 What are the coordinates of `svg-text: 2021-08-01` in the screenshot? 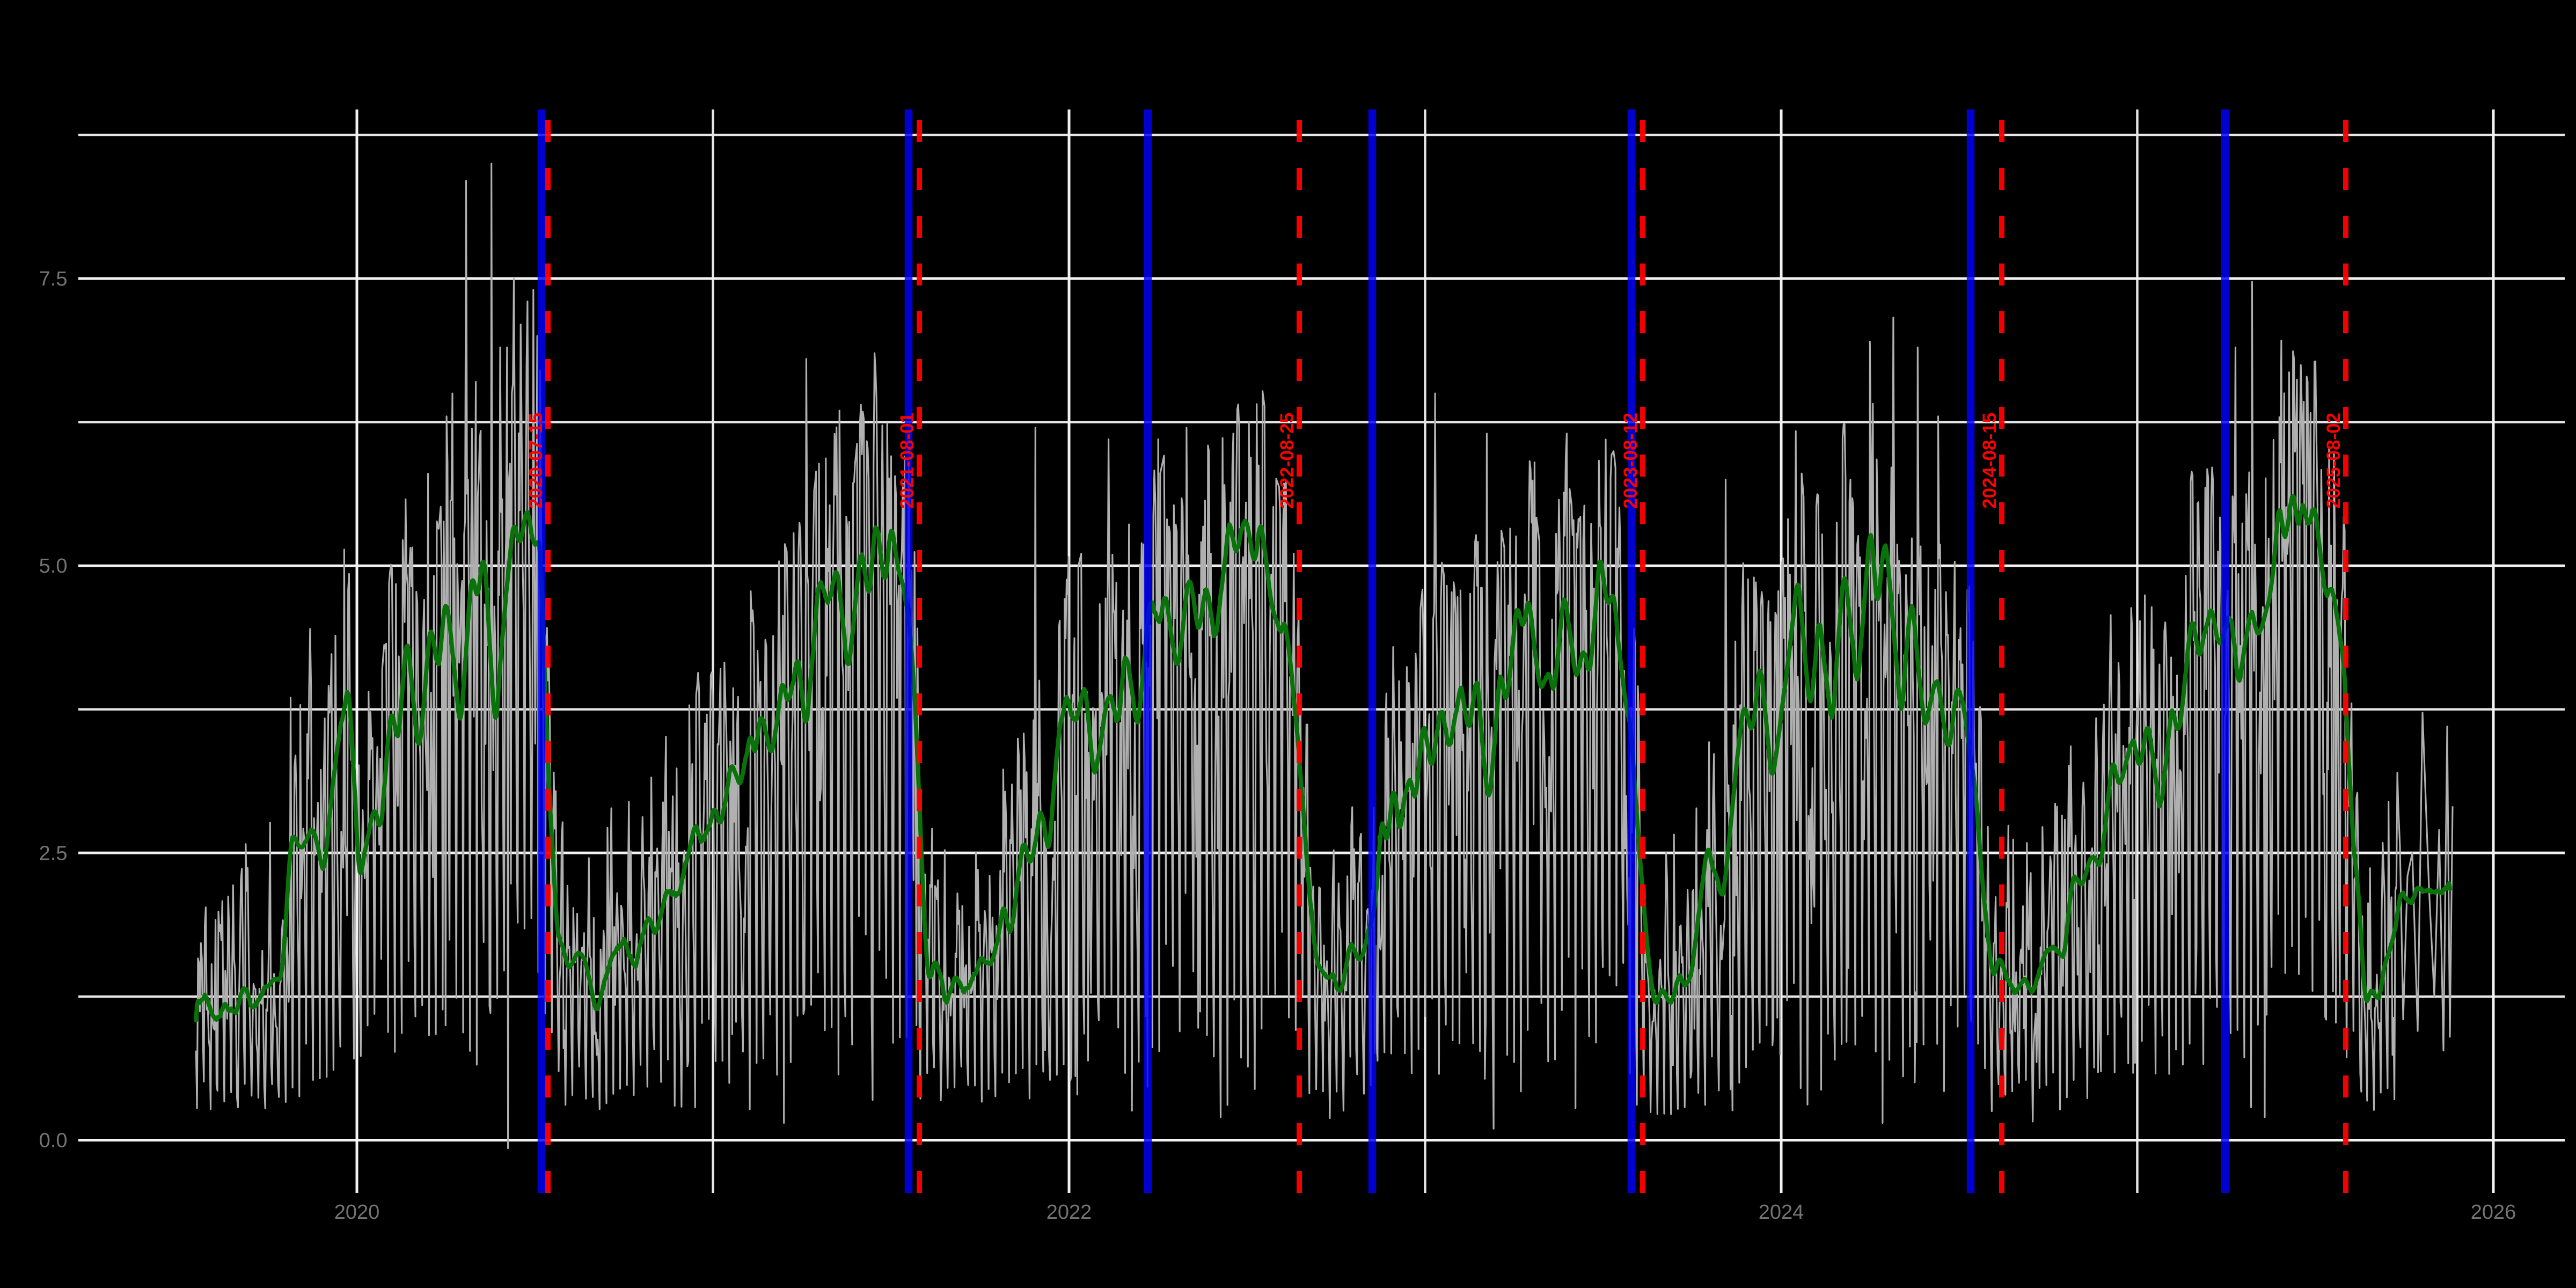 It's located at (907, 461).